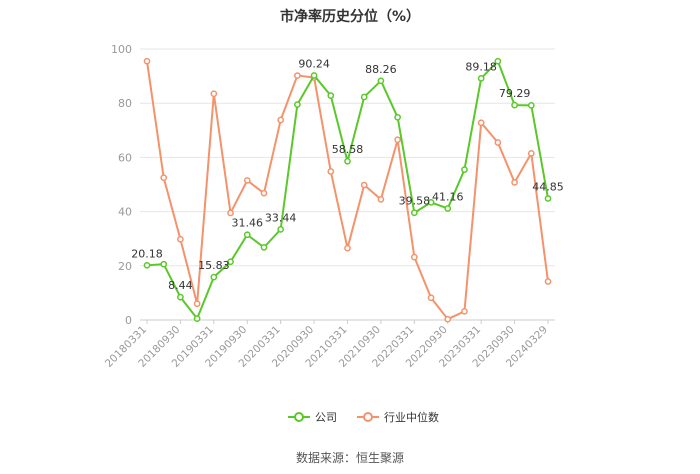  What do you see at coordinates (248, 223) in the screenshot?
I see `data-label: 31.46` at bounding box center [248, 223].